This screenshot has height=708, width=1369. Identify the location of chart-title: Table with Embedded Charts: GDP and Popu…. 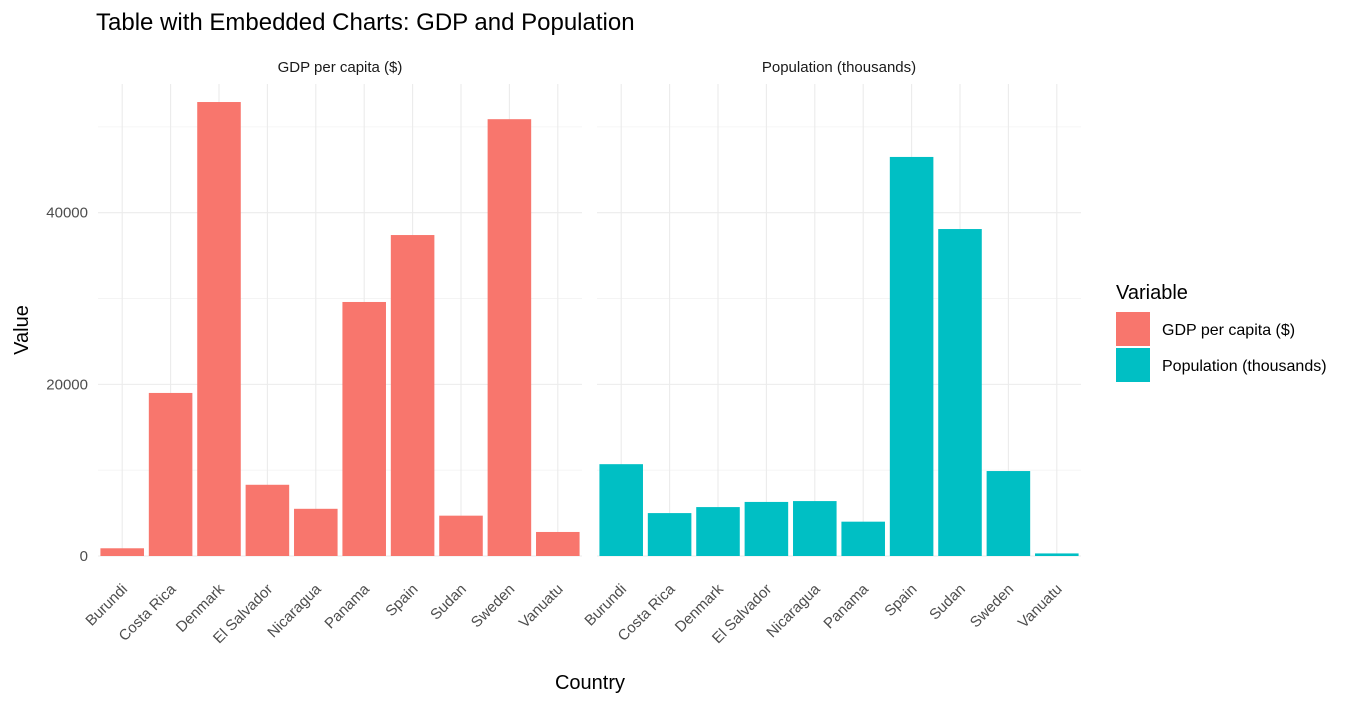
(365, 22).